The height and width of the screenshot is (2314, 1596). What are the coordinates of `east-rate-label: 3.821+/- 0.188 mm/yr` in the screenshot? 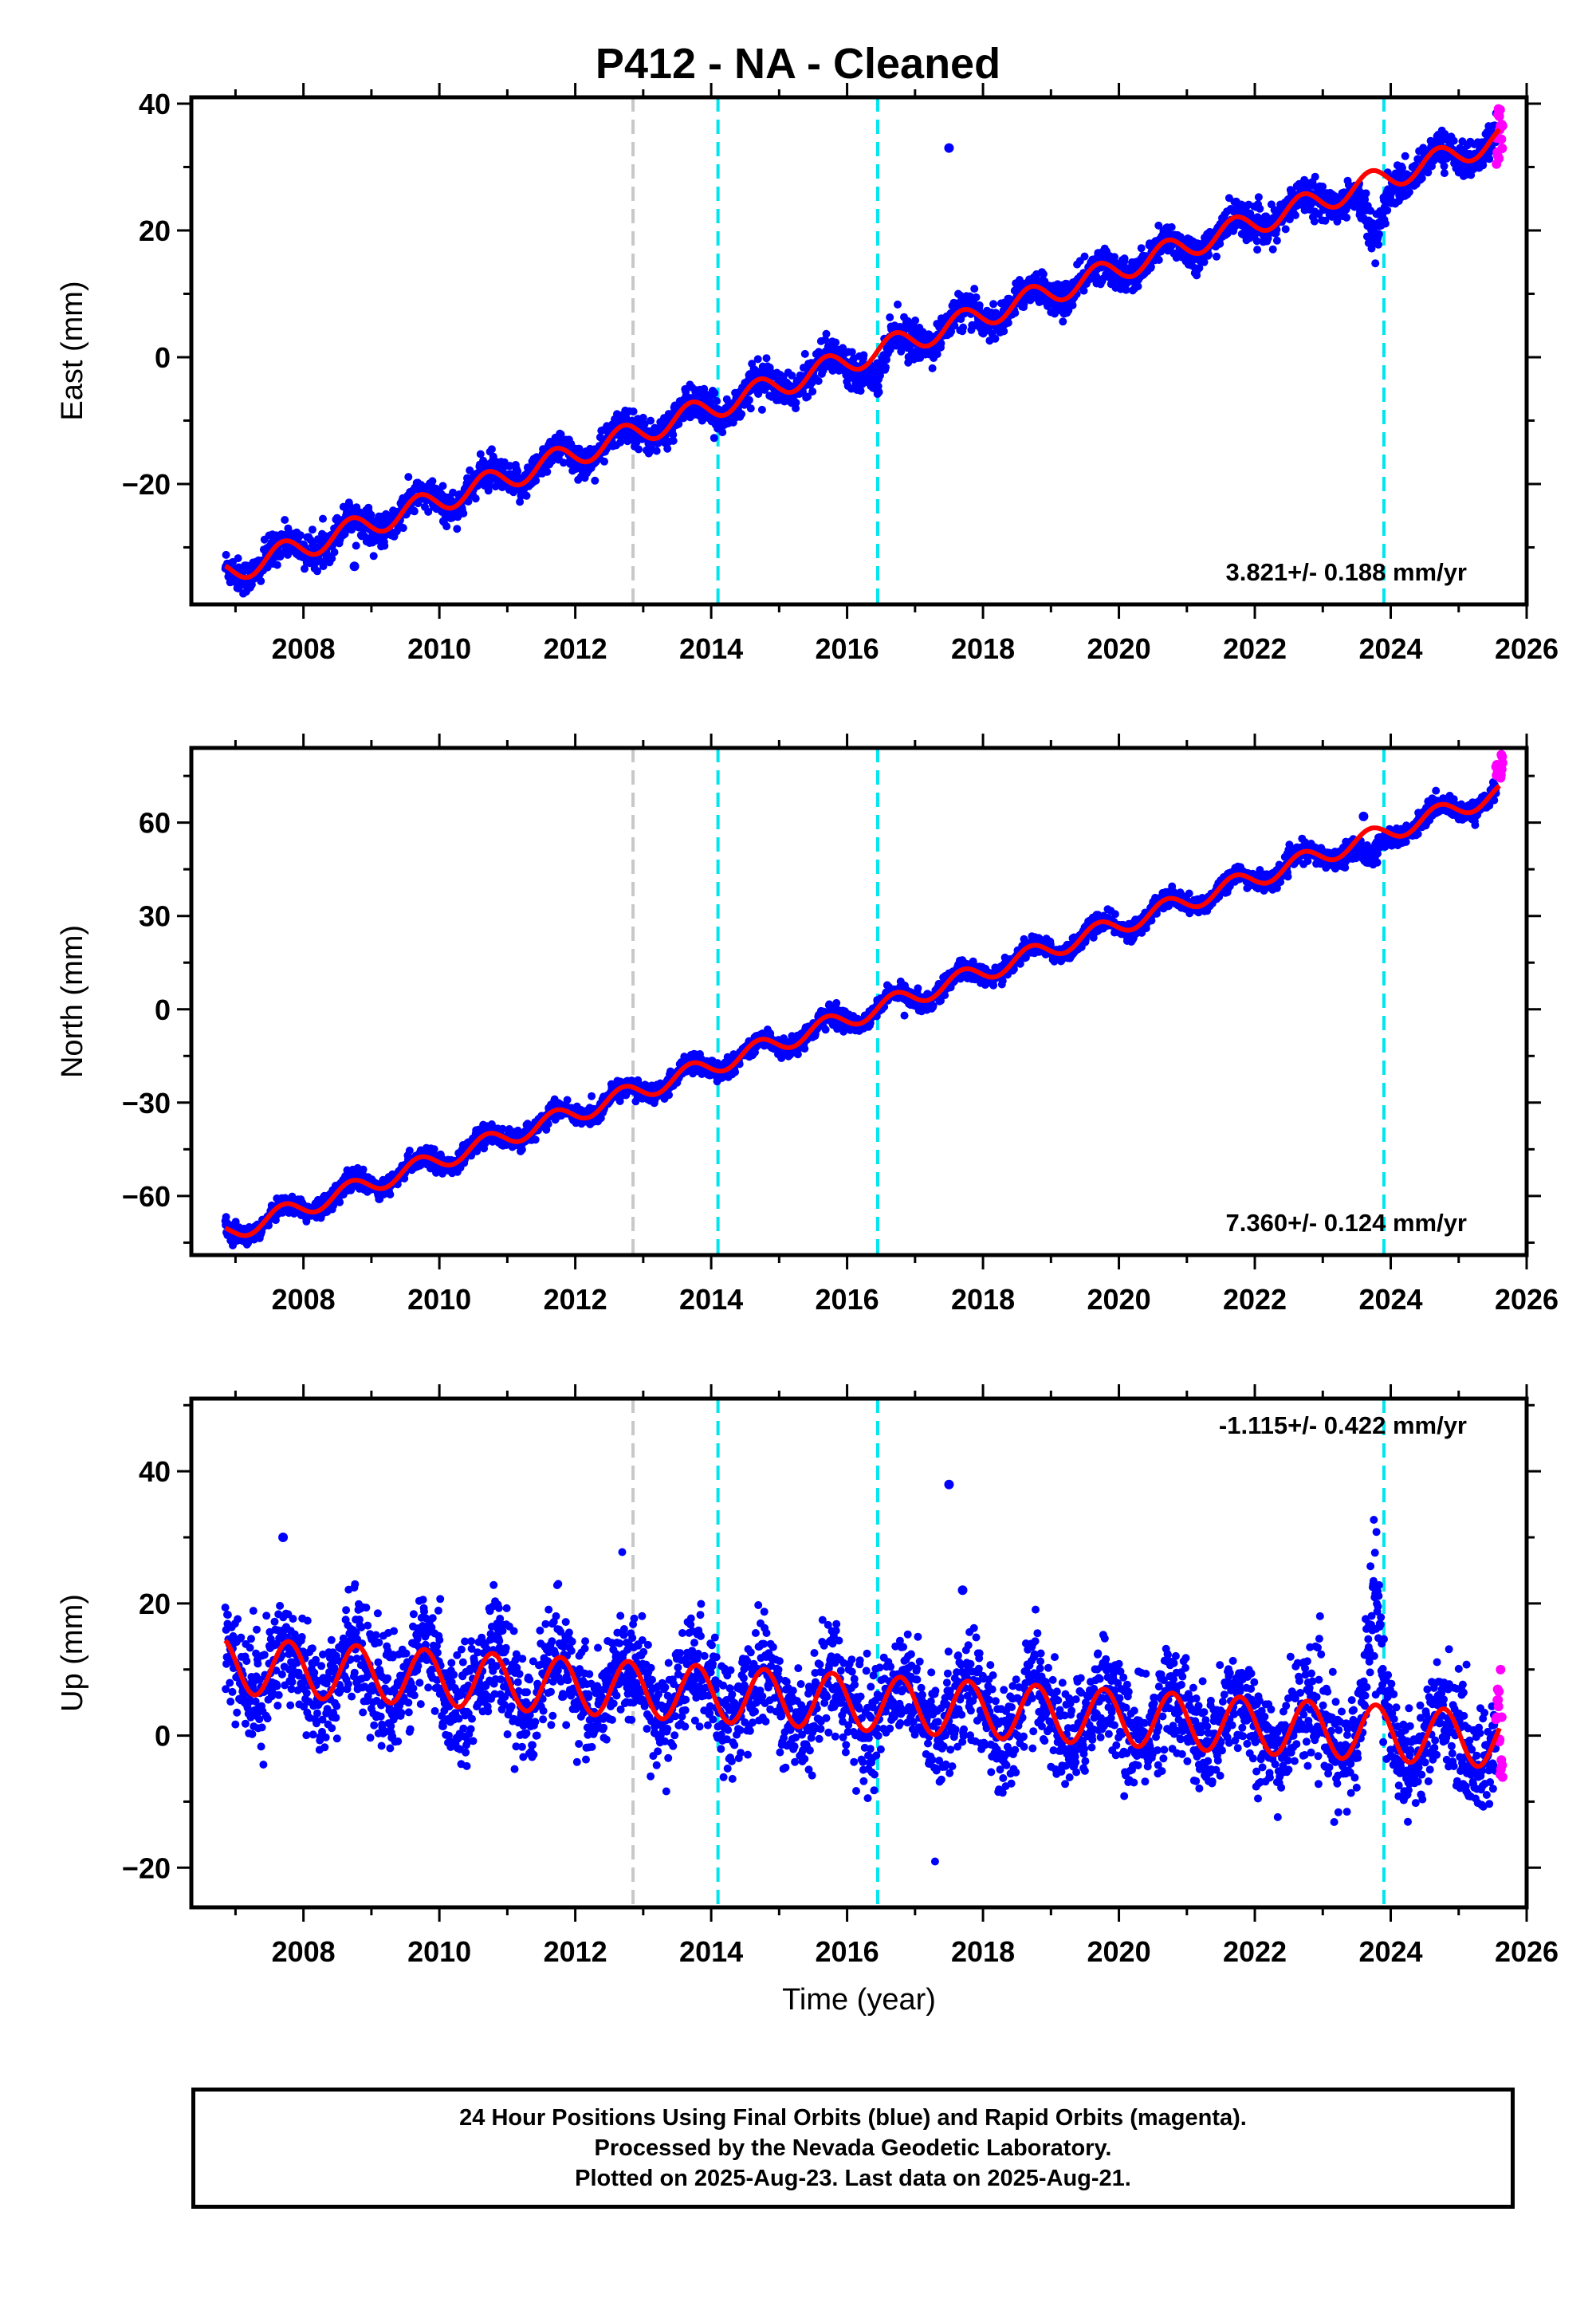 It's located at (1346, 572).